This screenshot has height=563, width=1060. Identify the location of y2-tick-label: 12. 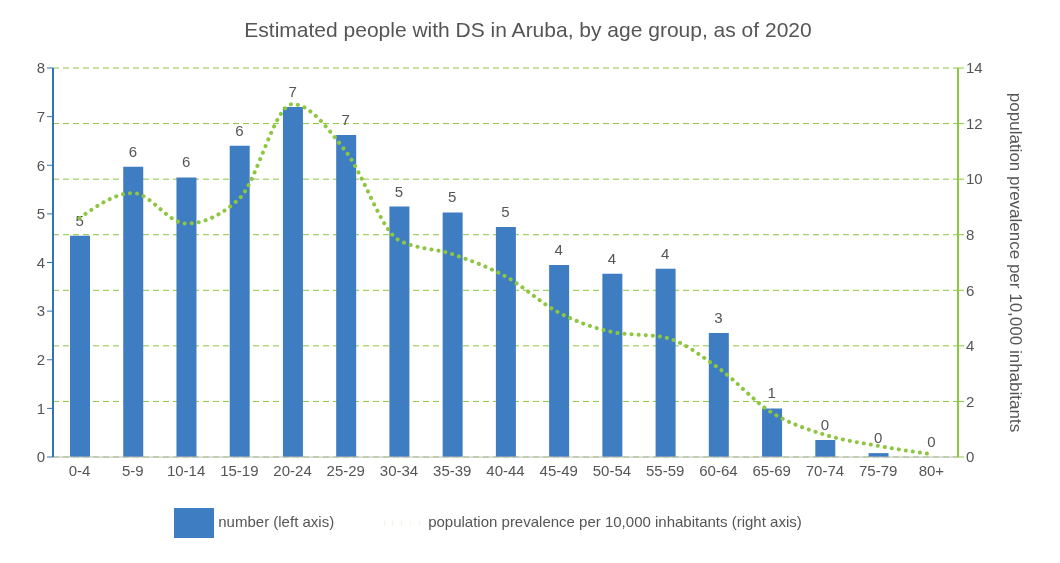
(974, 123).